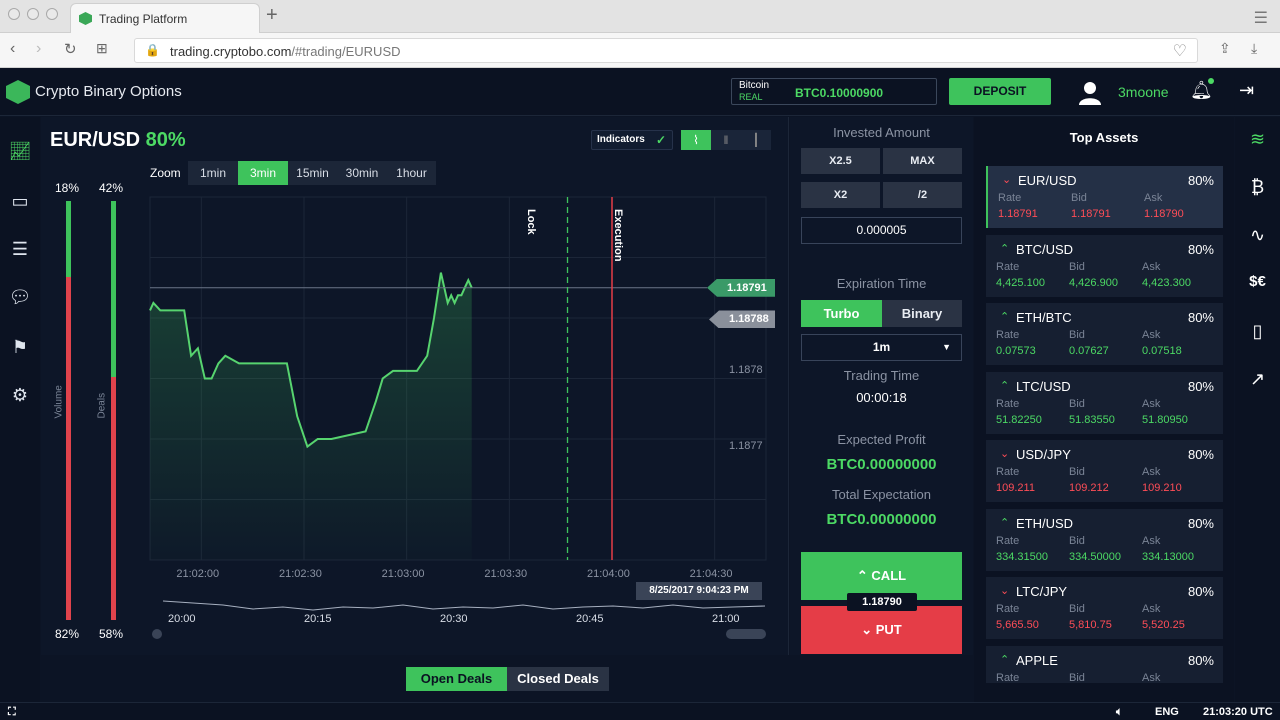 This screenshot has width=1280, height=720. I want to click on time-navigator, so click(464, 609).